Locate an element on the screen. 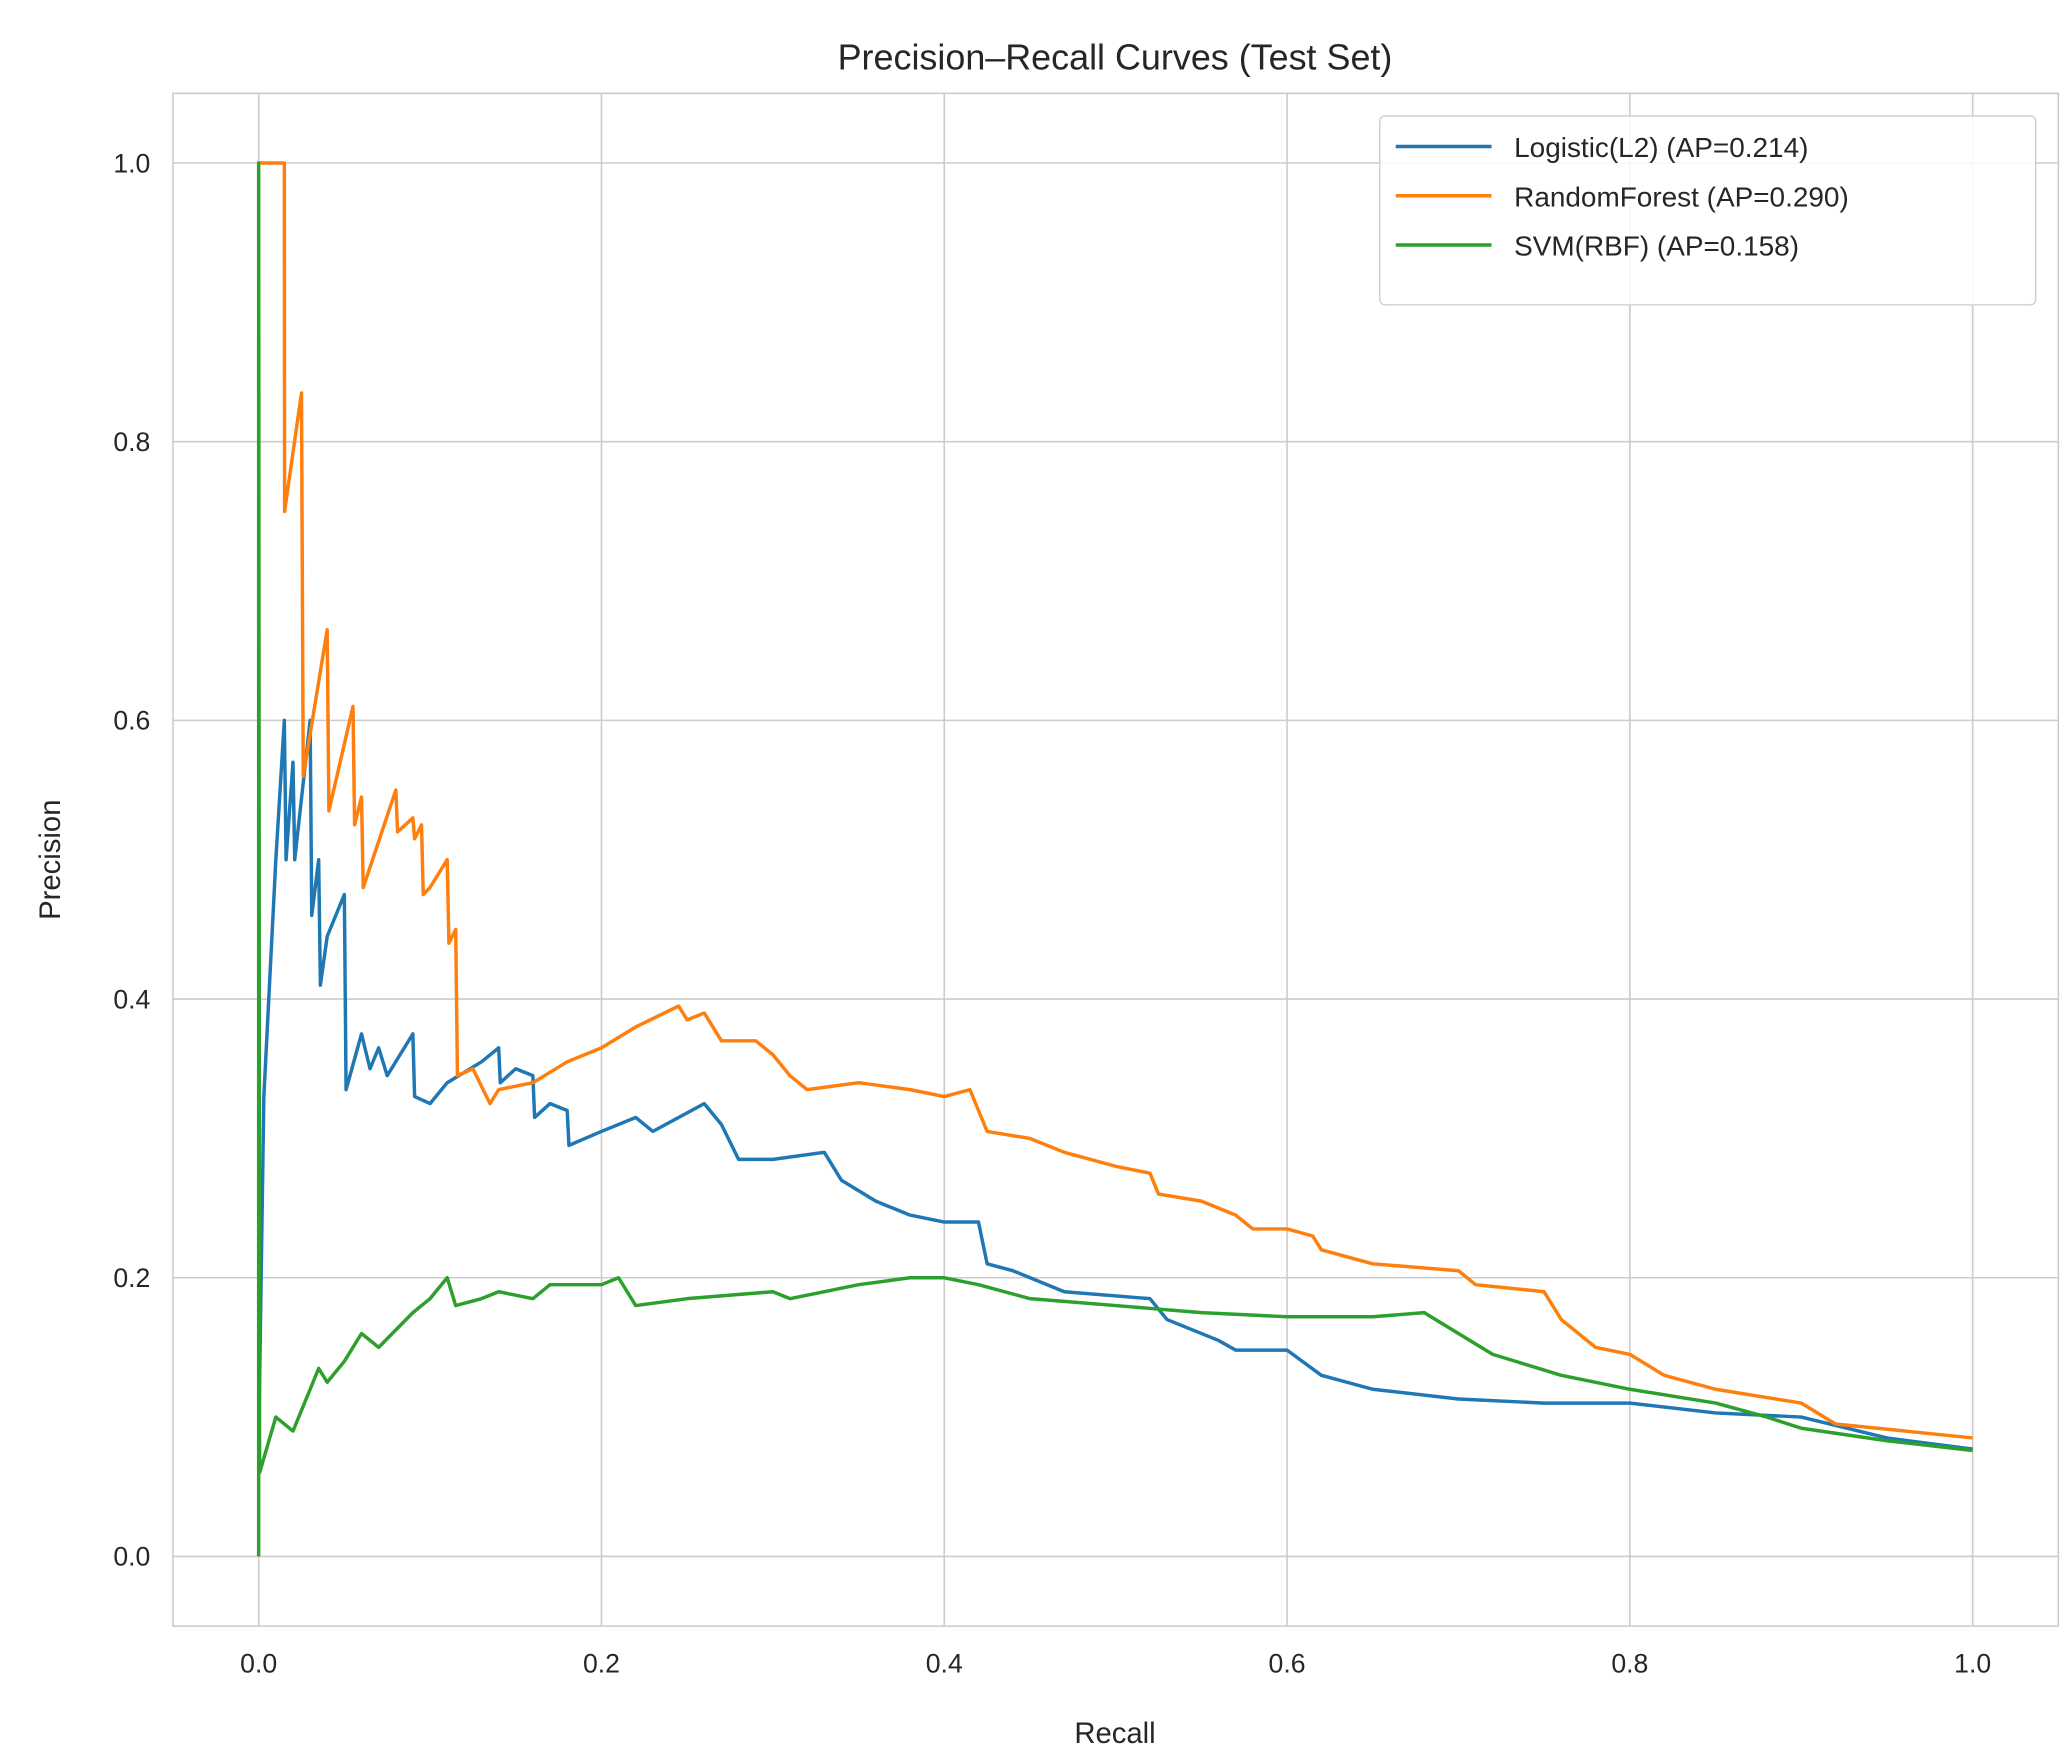 This screenshot has width=2065, height=1762. x-tick-label: 0.0 is located at coordinates (258, 1664).